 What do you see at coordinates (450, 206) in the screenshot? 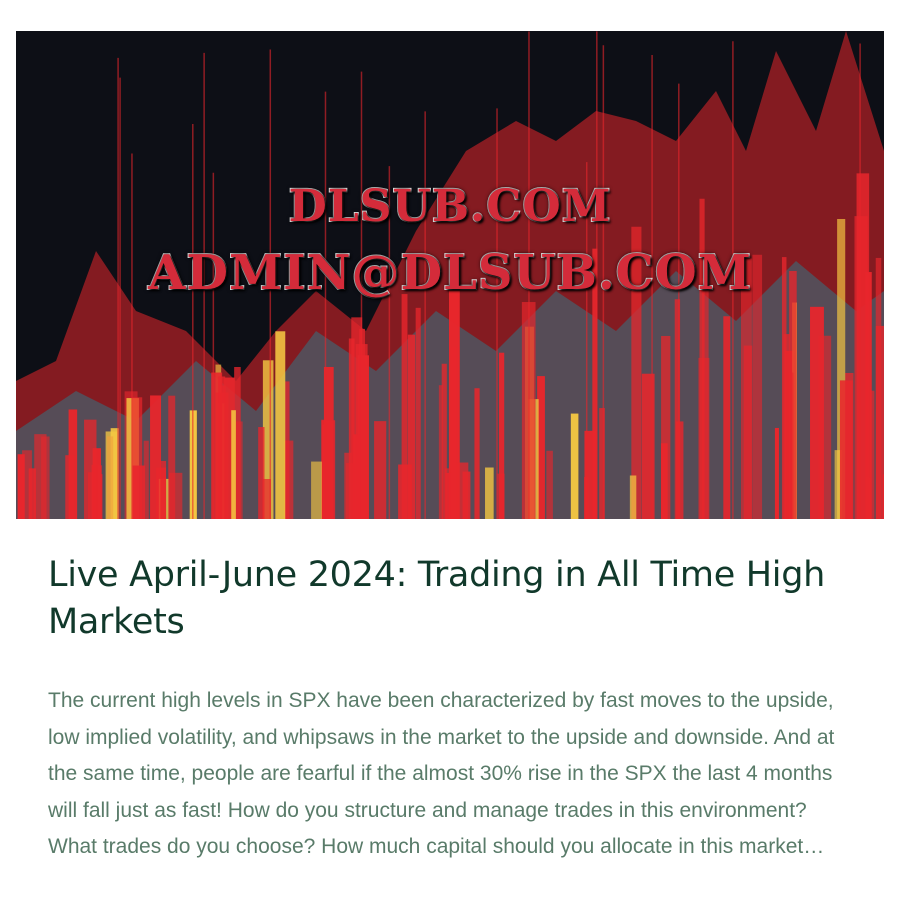
I see `watermark-line1: DLSUB.COM` at bounding box center [450, 206].